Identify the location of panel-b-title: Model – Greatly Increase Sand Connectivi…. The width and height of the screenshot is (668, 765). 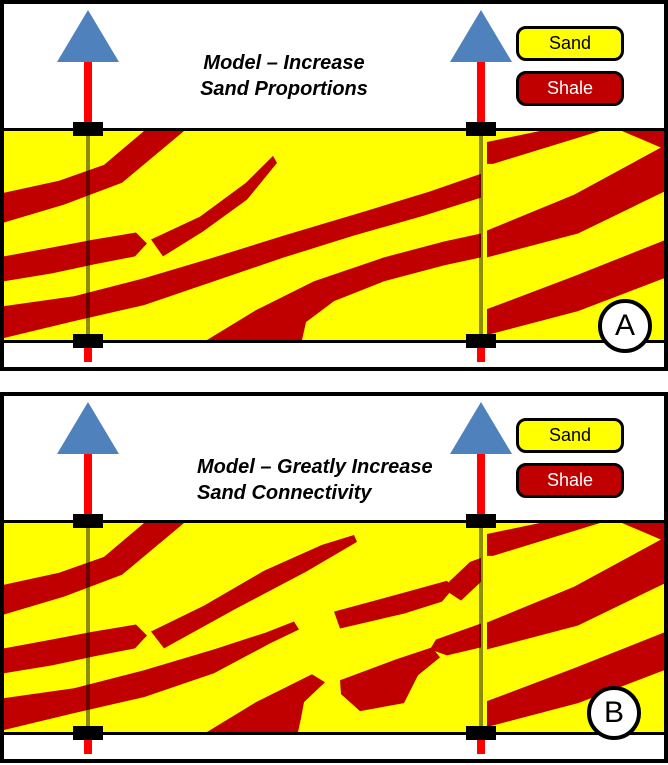
(362, 480).